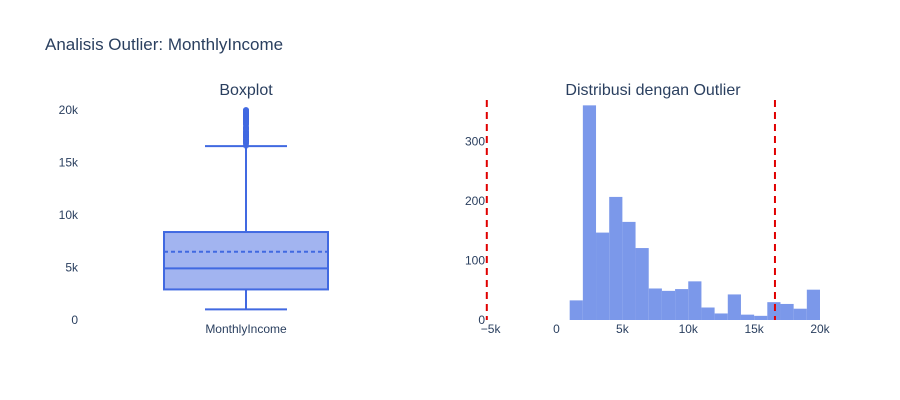 Image resolution: width=900 pixels, height=400 pixels. I want to click on boxplot-marks, so click(246, 209).